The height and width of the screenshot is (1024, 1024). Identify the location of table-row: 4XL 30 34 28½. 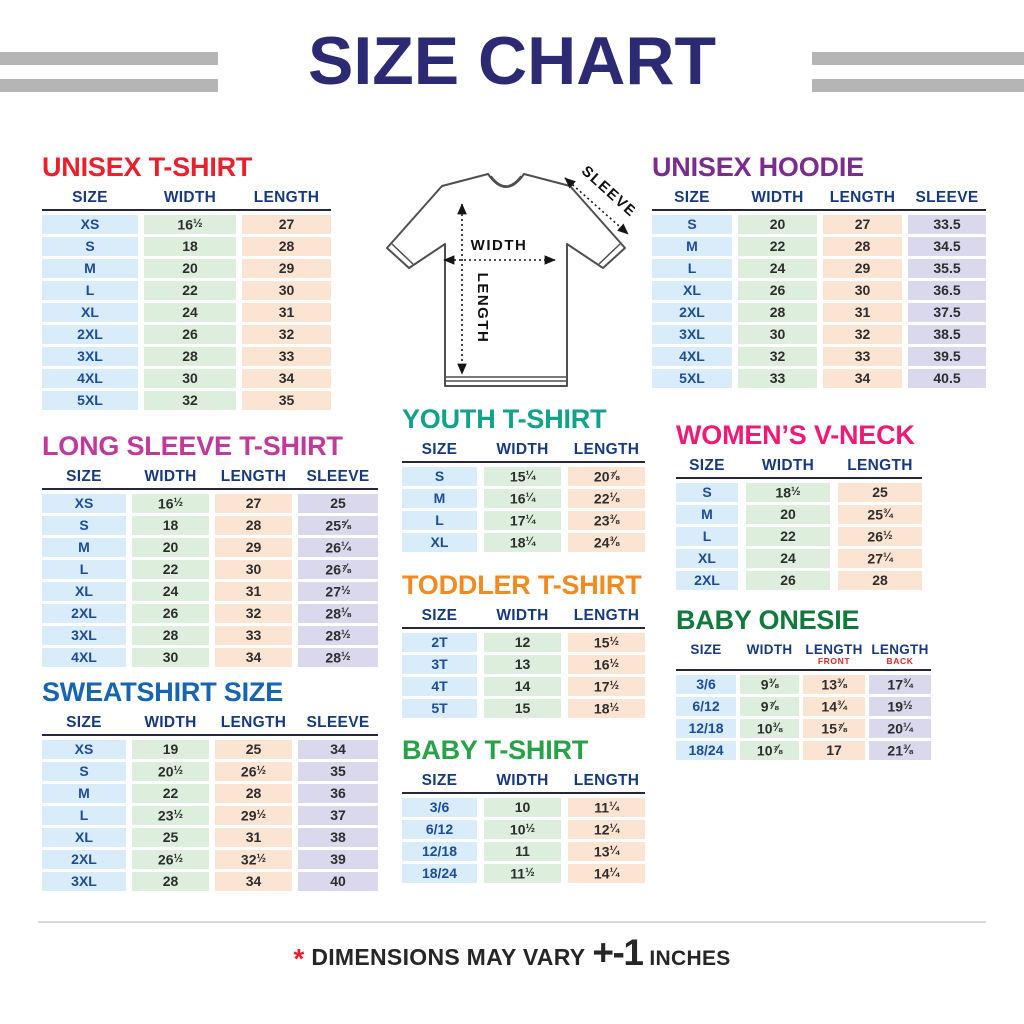
(210, 657).